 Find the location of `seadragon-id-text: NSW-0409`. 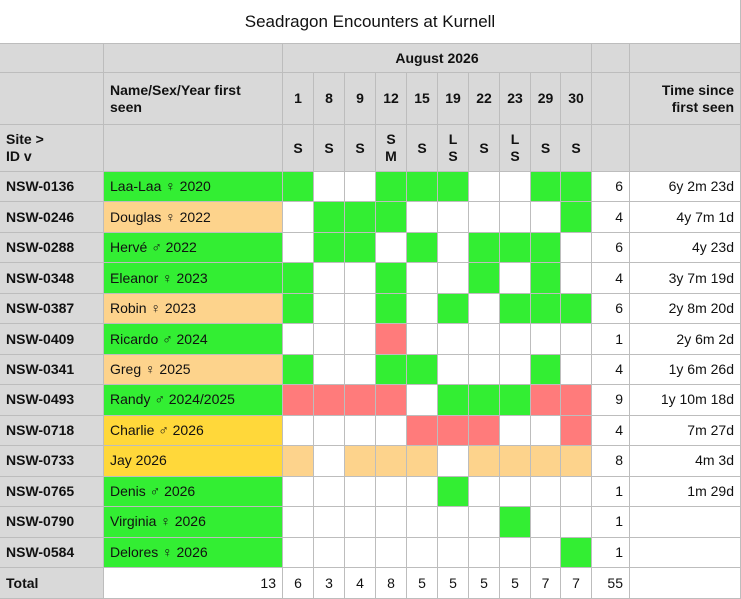

seadragon-id-text: NSW-0409 is located at coordinates (40, 338).